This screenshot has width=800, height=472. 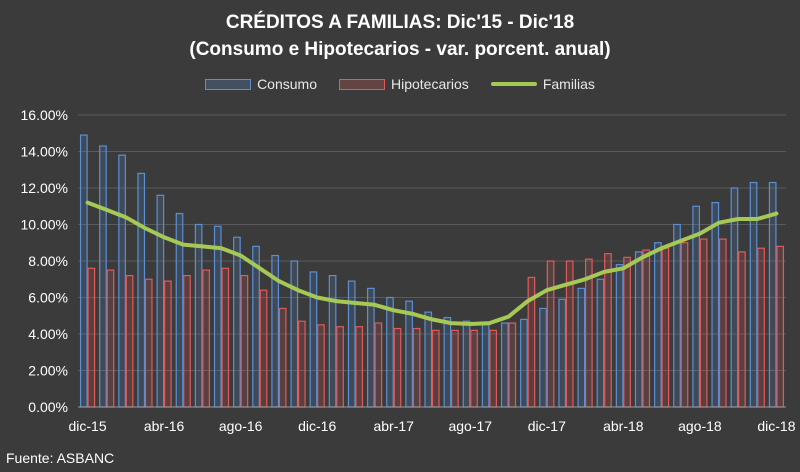 I want to click on legend-item-consumo: Consumo, so click(x=261, y=84).